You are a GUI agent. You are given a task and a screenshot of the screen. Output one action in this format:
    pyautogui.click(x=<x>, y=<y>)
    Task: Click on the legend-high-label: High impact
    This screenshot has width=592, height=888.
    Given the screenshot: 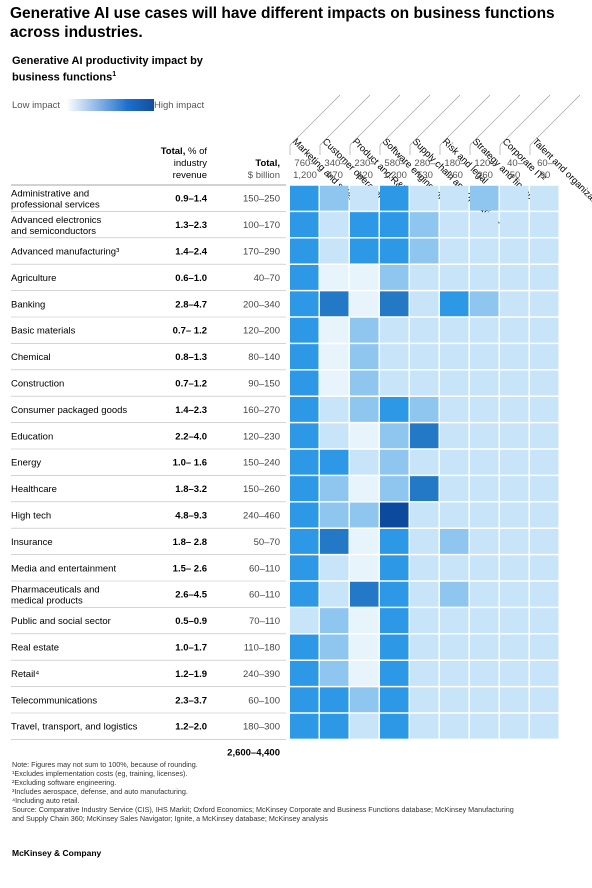 What is the action you would take?
    pyautogui.click(x=179, y=105)
    